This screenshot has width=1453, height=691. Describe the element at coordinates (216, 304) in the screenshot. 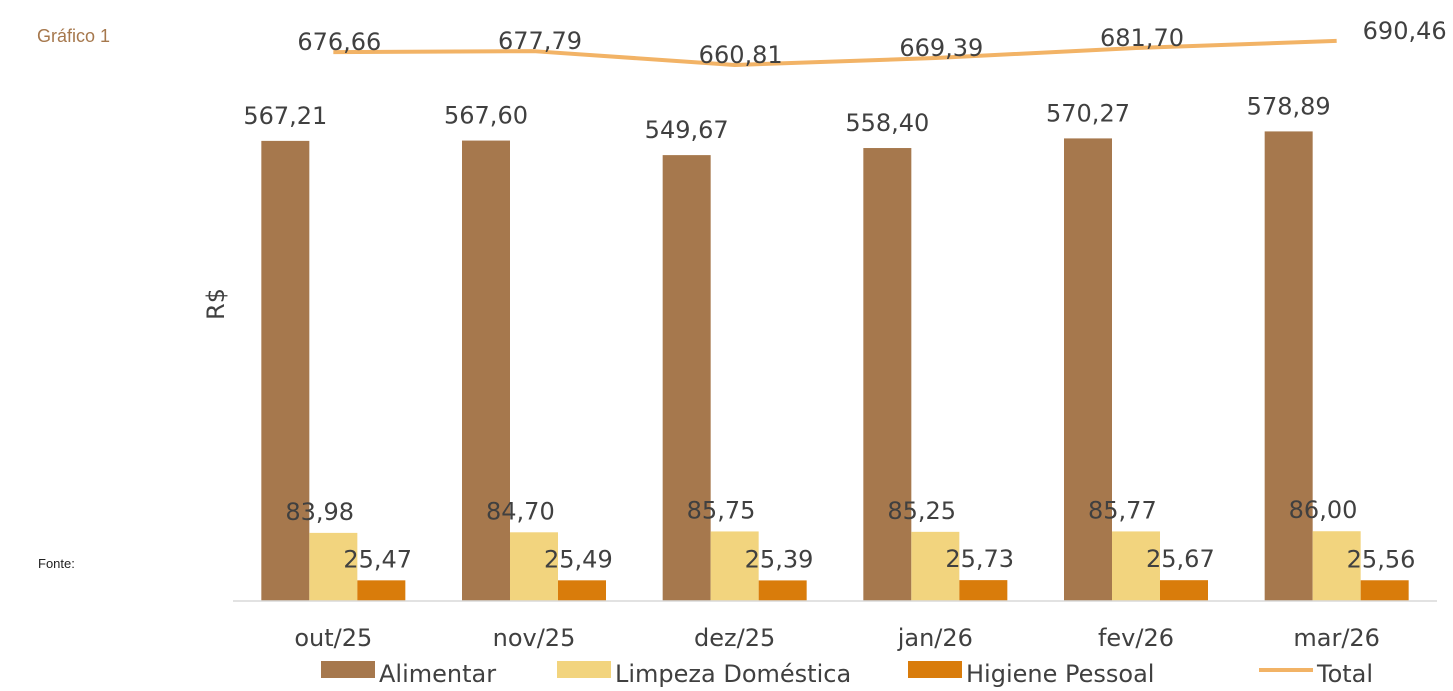

I see `y-axis-label: R$` at that location.